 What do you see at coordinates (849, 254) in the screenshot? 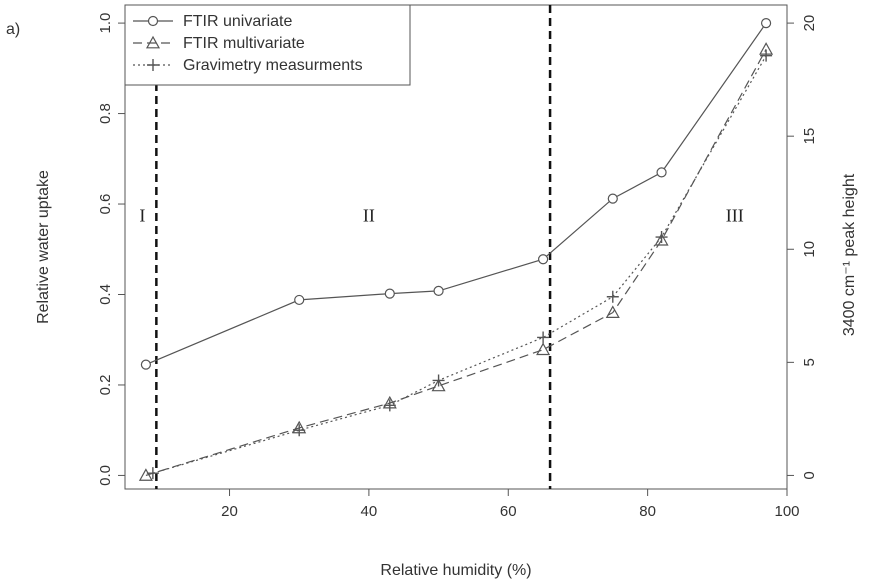
I see `y-axis-right-label: 3400 cm⁻¹ peak height` at bounding box center [849, 254].